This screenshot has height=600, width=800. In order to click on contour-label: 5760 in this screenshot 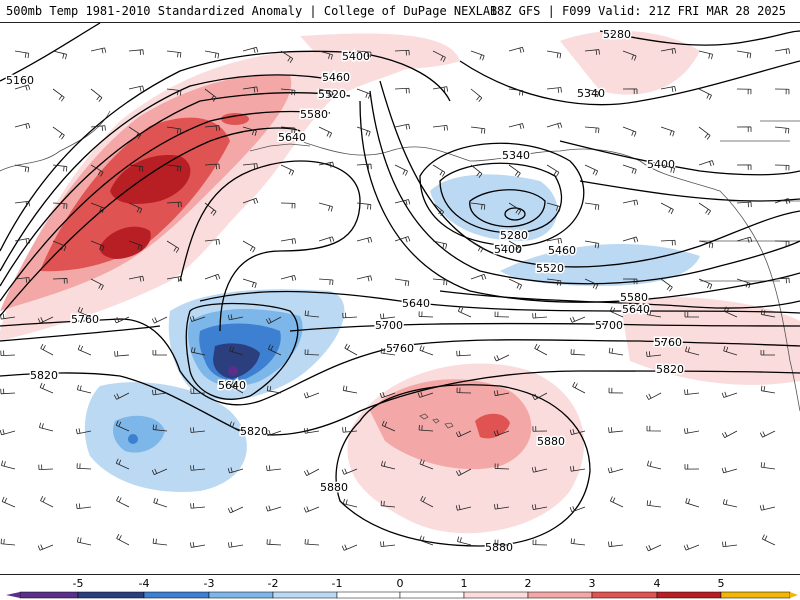, I will do `click(400, 348)`.